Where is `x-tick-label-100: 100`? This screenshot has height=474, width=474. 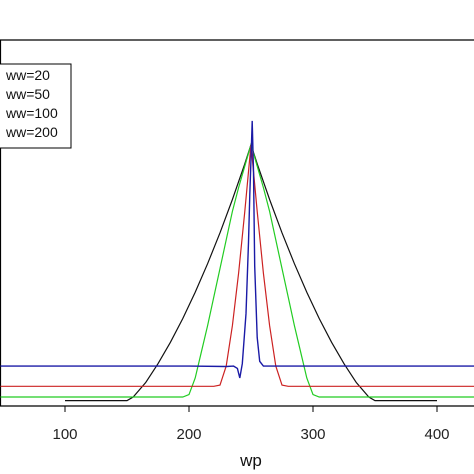
x-tick-label-100: 100 is located at coordinates (64, 434).